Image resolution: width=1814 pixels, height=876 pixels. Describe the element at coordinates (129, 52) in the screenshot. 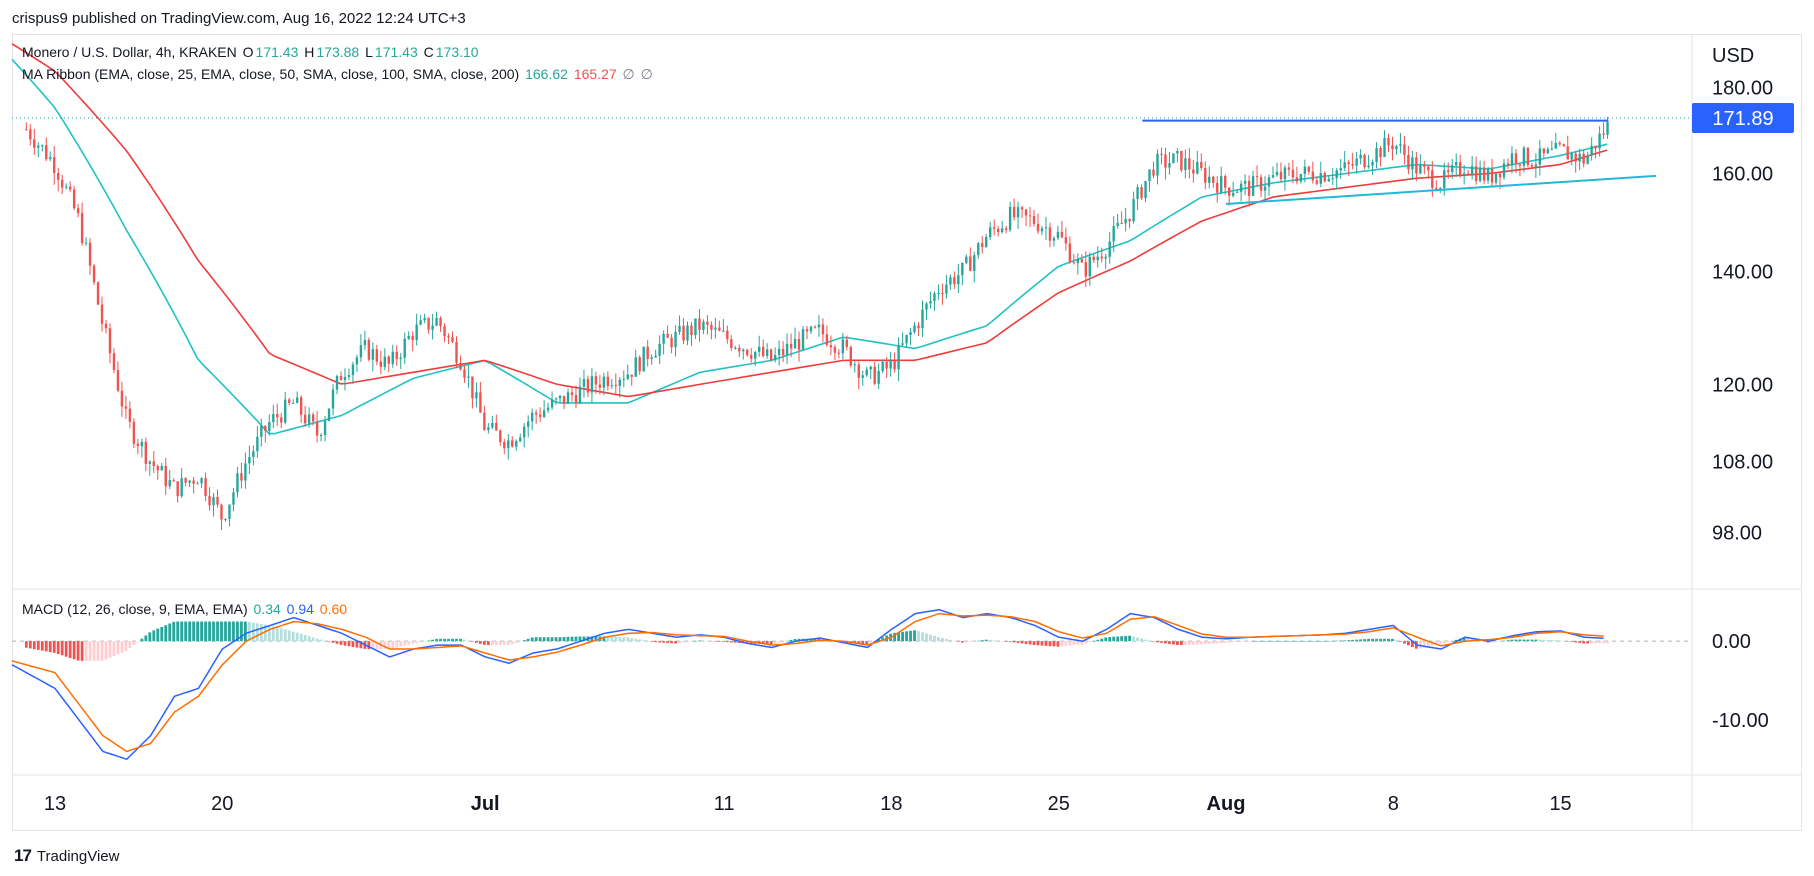

I see `symbol-label: Monero / U.S. Dollar, 4h, KRAKEN` at that location.